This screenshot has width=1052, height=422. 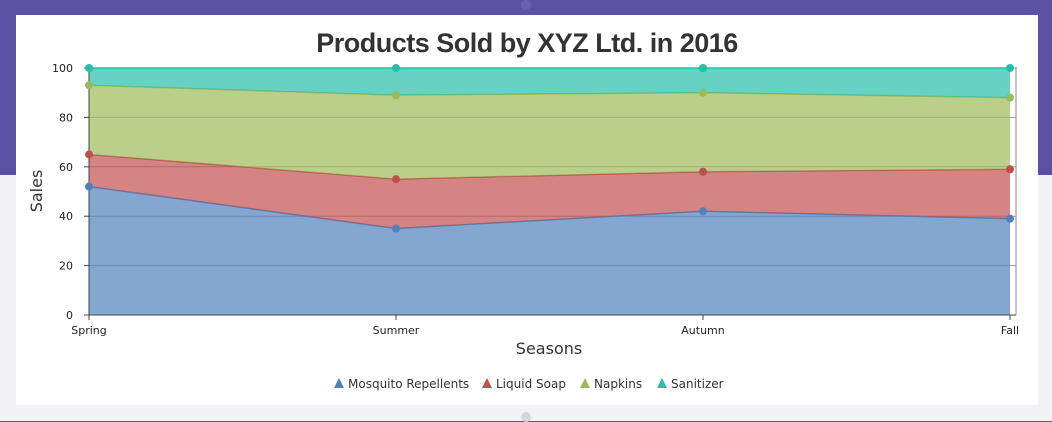 I want to click on marker-sanitizer-fall, so click(x=1010, y=68).